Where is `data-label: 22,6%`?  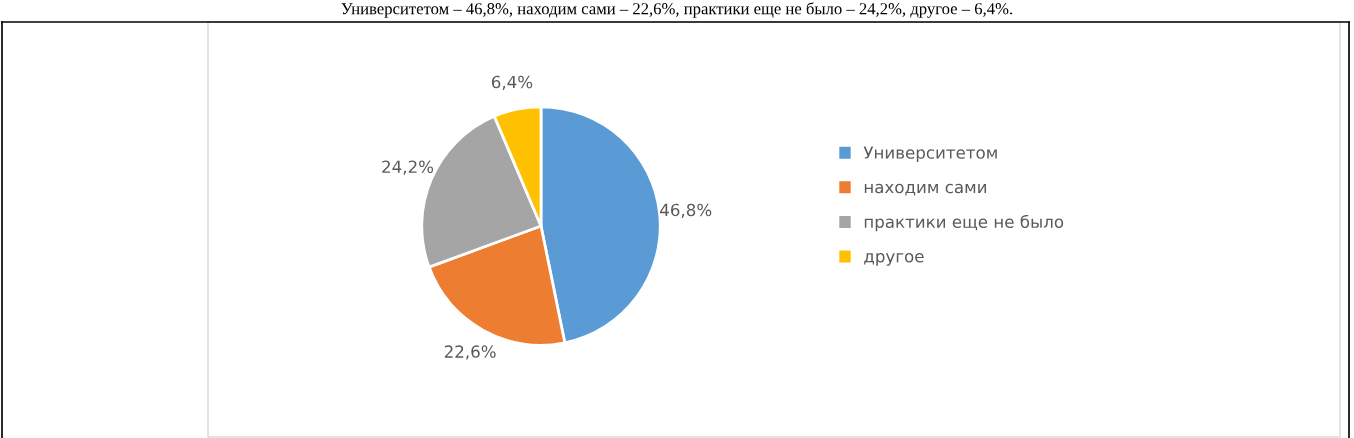 data-label: 22,6% is located at coordinates (470, 352).